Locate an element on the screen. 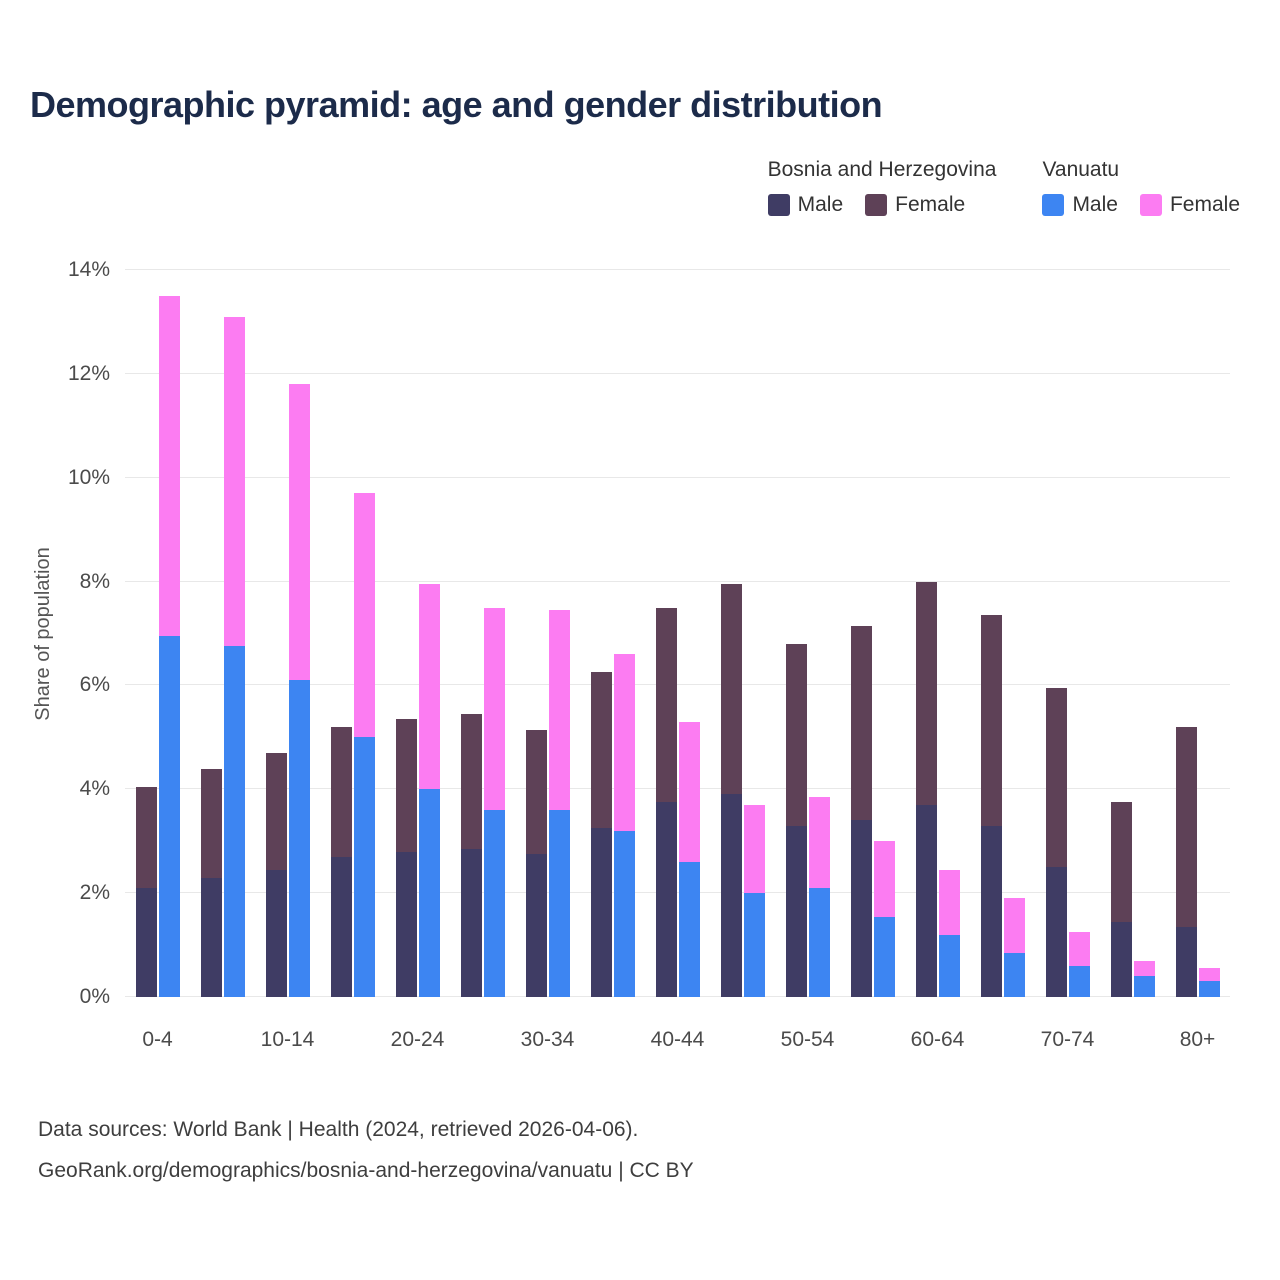 The image size is (1280, 1280). bar-bosnia-and-herzegovina-80+ is located at coordinates (1186, 633).